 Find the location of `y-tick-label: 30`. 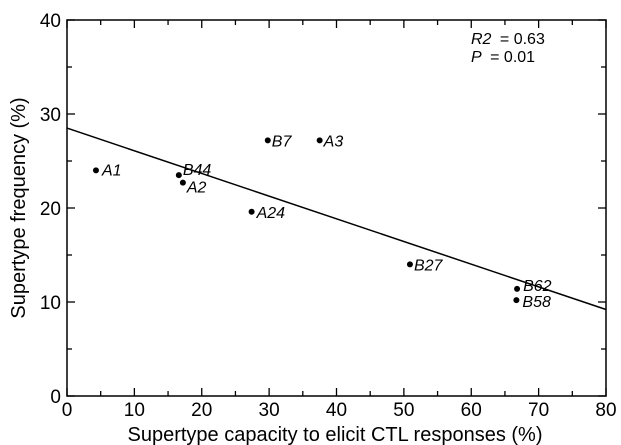

y-tick-label: 30 is located at coordinates (50, 115).